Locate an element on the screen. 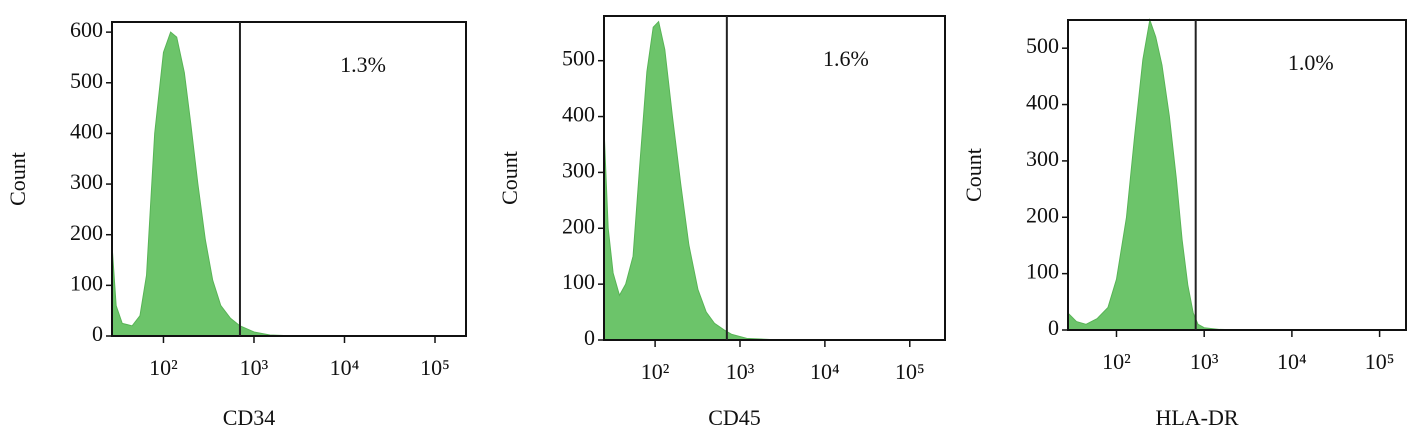 The height and width of the screenshot is (438, 1417). y-tick-label: 600 is located at coordinates (86, 29).